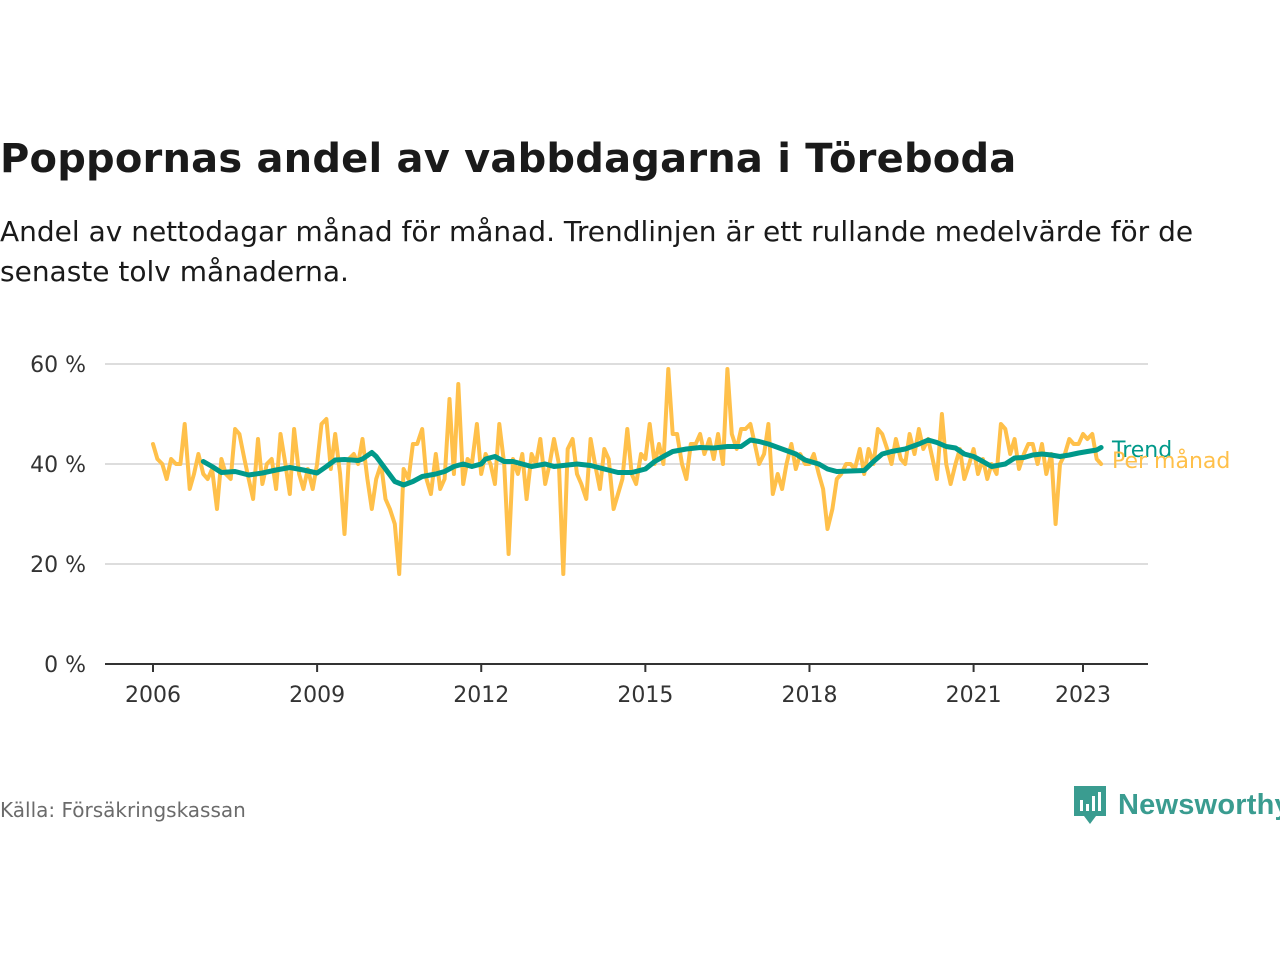 The width and height of the screenshot is (1280, 960). What do you see at coordinates (153, 695) in the screenshot?
I see `x-tick-label: 2006` at bounding box center [153, 695].